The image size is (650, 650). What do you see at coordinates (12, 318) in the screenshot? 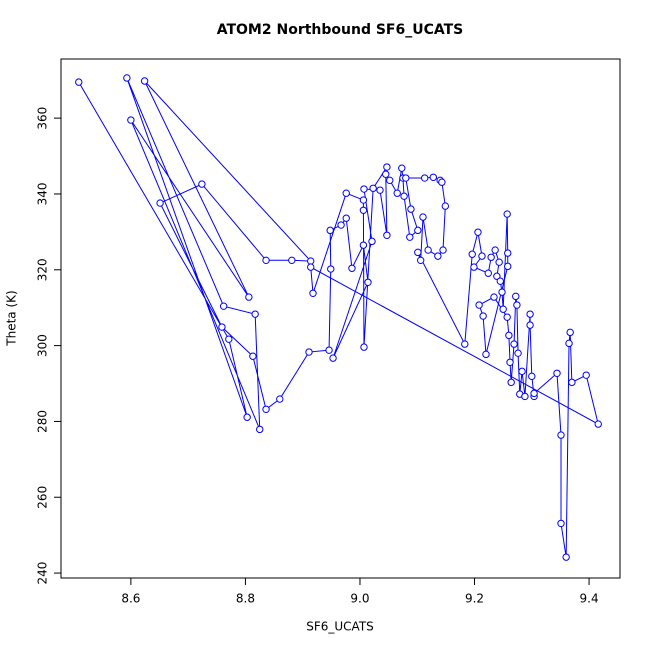
I see `y-axis-label: Theta (K)` at bounding box center [12, 318].